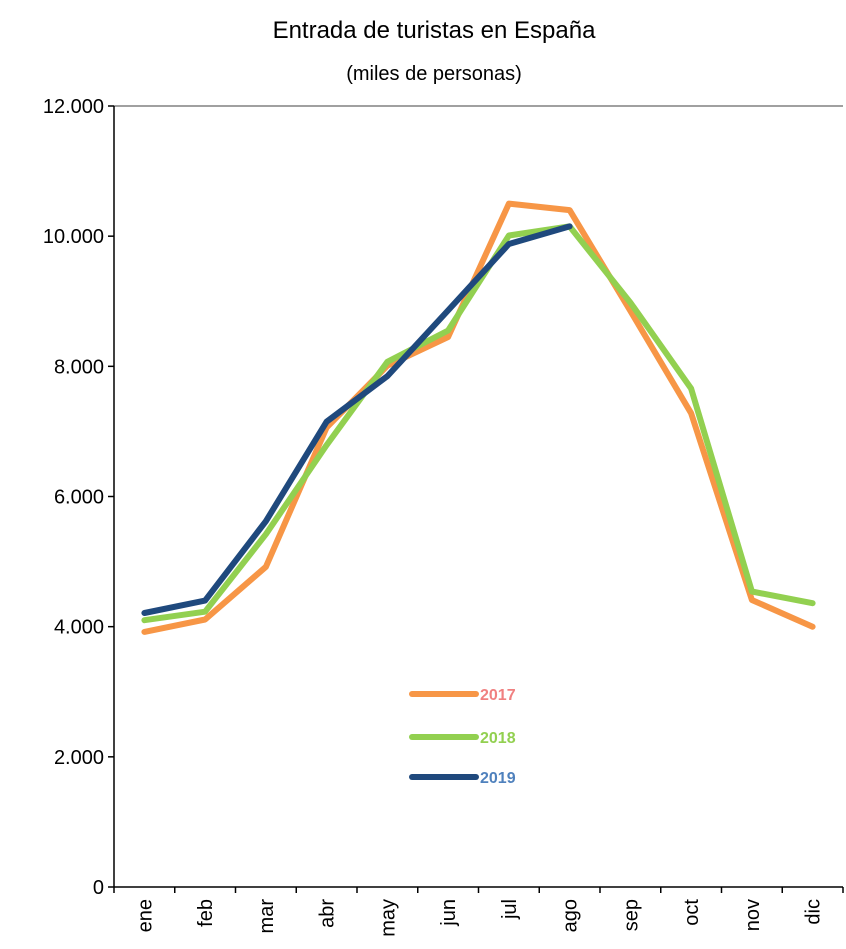 The height and width of the screenshot is (949, 846). What do you see at coordinates (206, 913) in the screenshot?
I see `x-tick-label: feb` at bounding box center [206, 913].